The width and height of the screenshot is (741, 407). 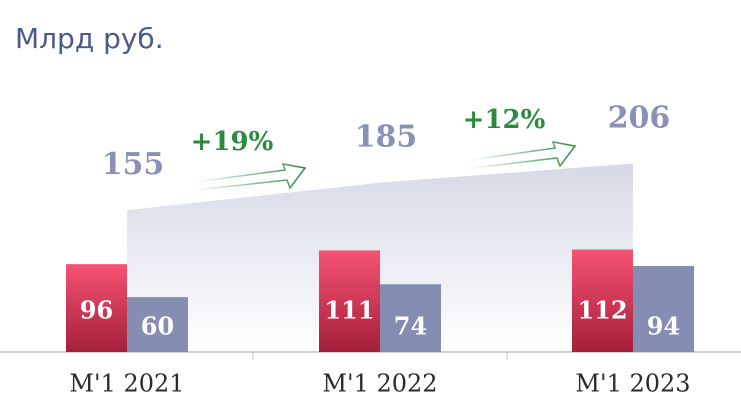 What do you see at coordinates (504, 120) in the screenshot?
I see `growth-label: +12%` at bounding box center [504, 120].